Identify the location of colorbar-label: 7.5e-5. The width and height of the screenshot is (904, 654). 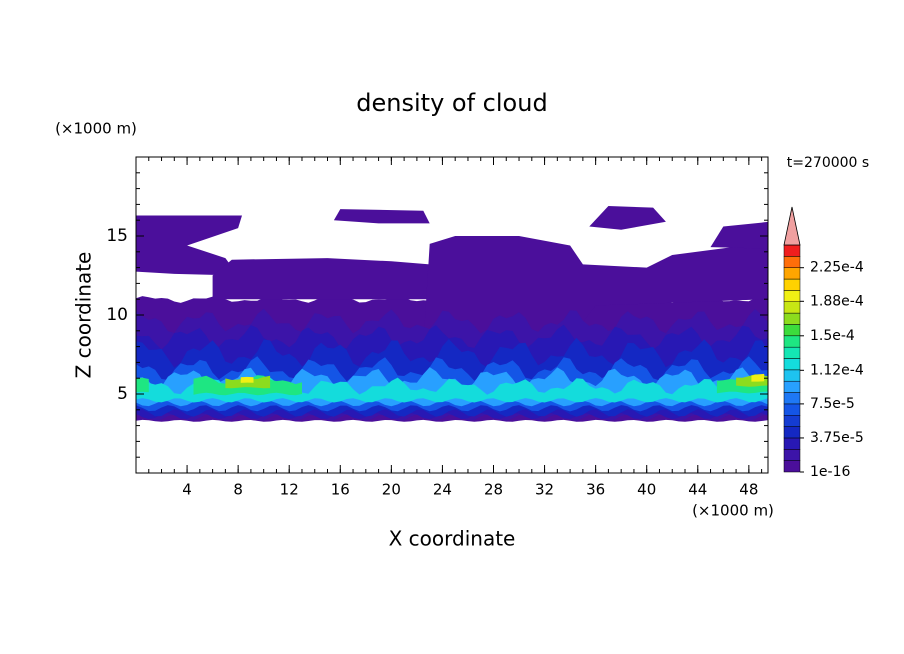
(832, 404).